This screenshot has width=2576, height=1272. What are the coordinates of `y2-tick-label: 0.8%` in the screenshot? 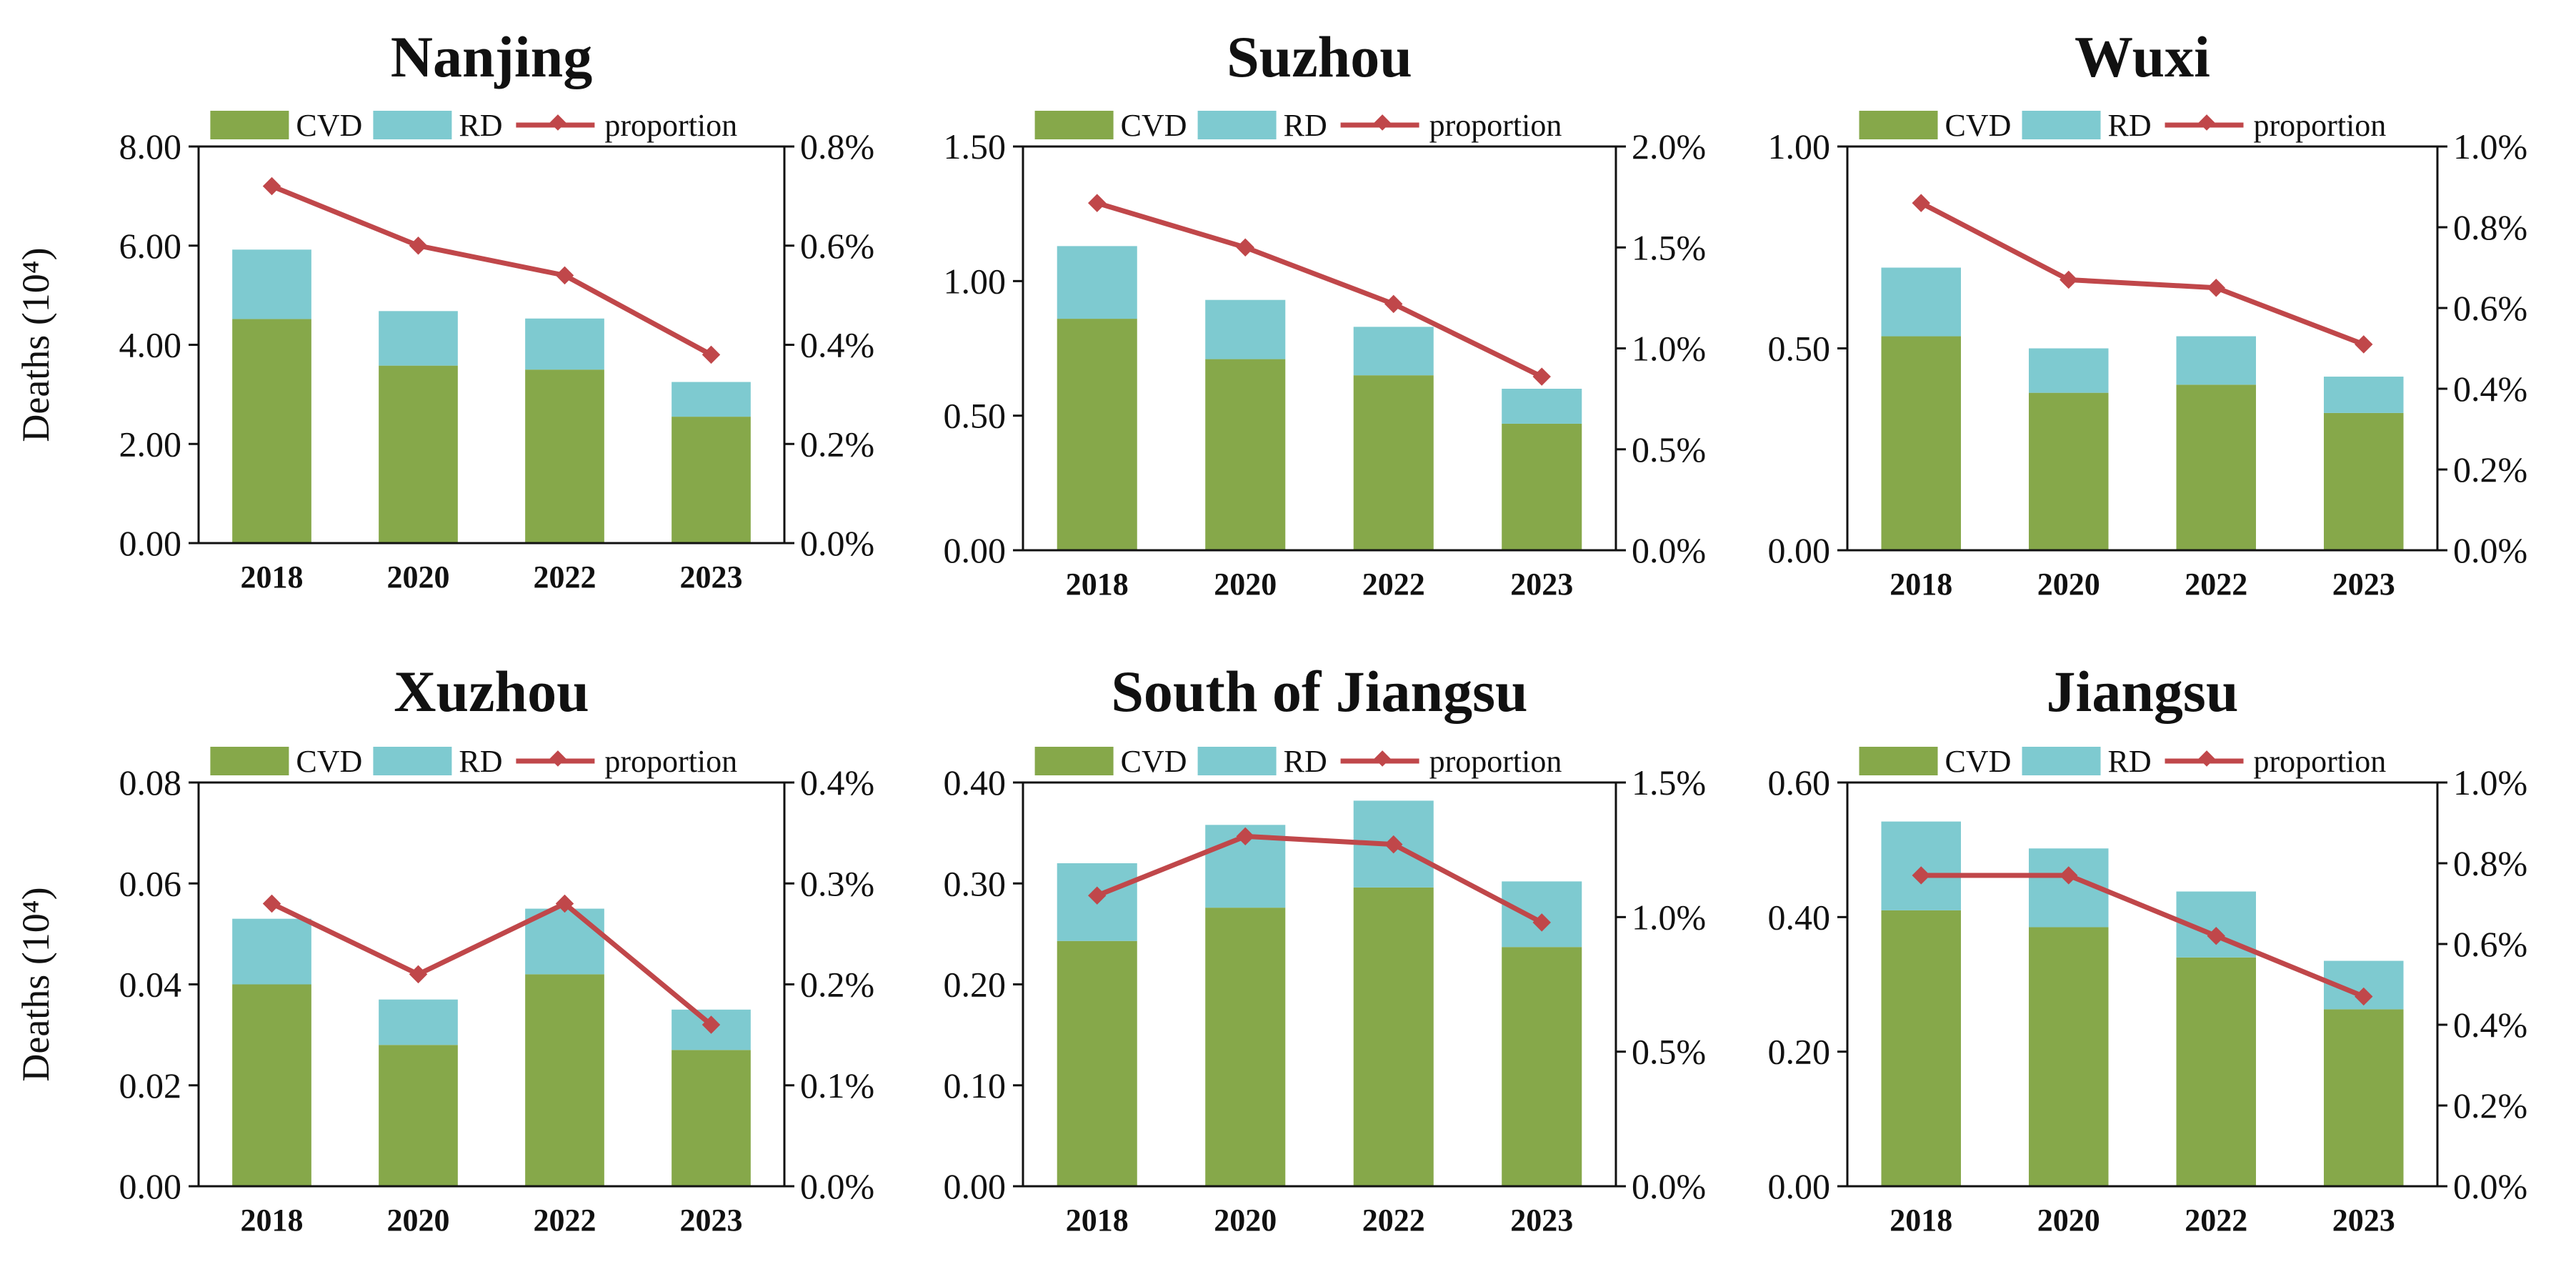 It's located at (2490, 863).